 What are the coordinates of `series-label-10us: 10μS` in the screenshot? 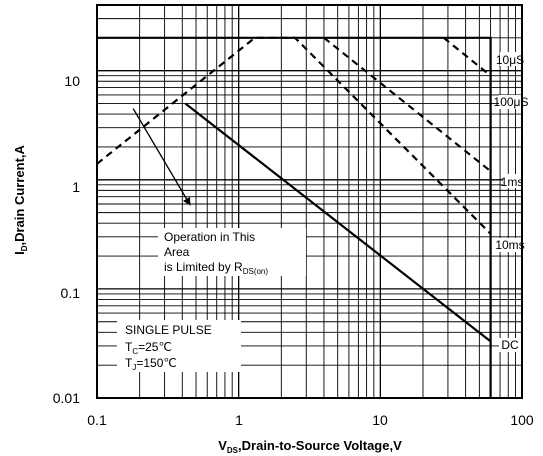 It's located at (510, 60).